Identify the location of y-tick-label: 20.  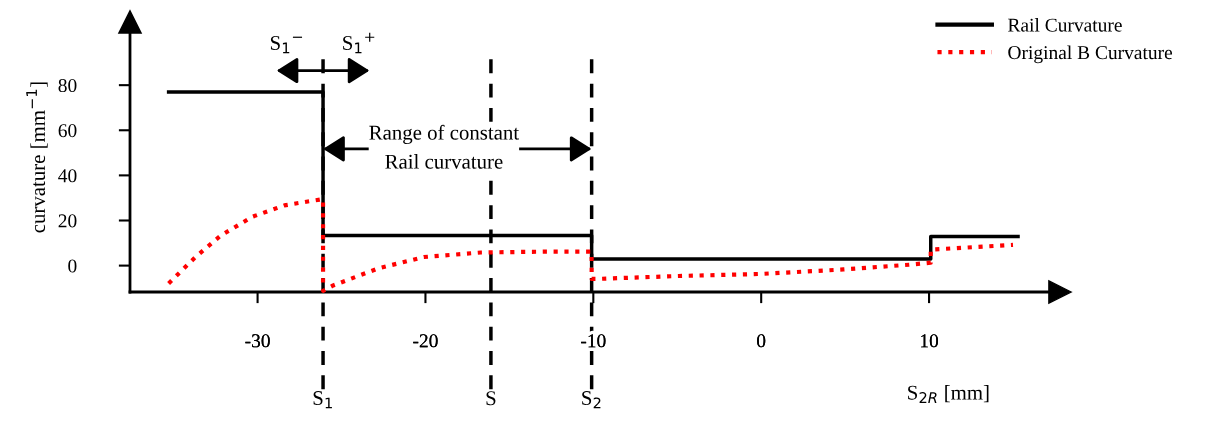
(67, 221).